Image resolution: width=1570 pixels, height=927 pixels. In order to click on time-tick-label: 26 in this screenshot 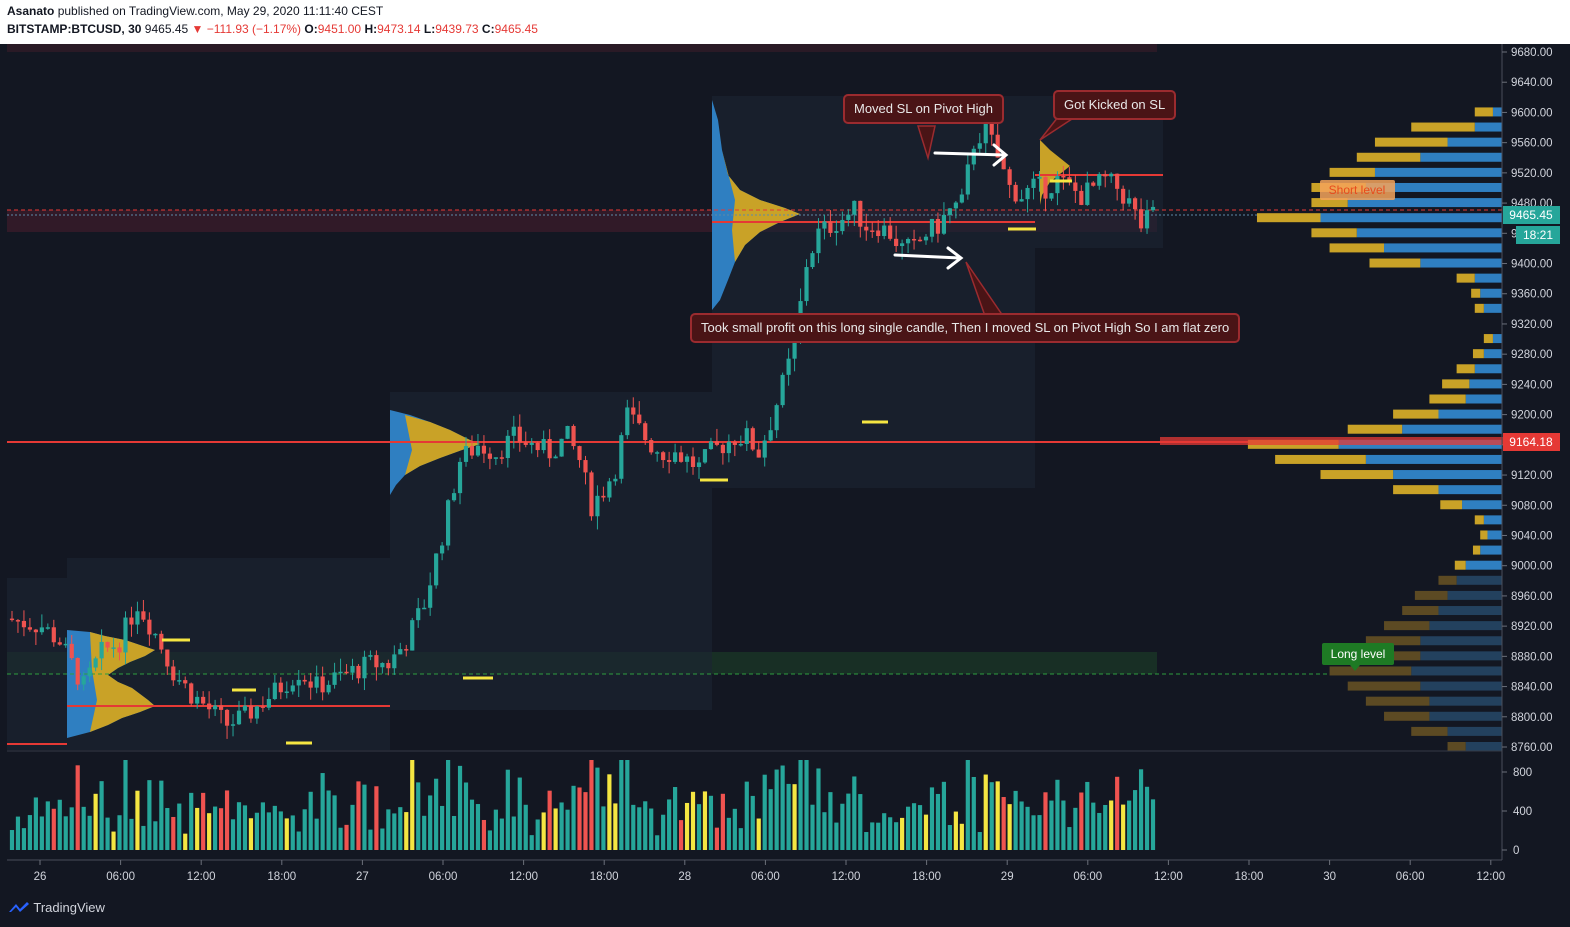, I will do `click(40, 877)`.